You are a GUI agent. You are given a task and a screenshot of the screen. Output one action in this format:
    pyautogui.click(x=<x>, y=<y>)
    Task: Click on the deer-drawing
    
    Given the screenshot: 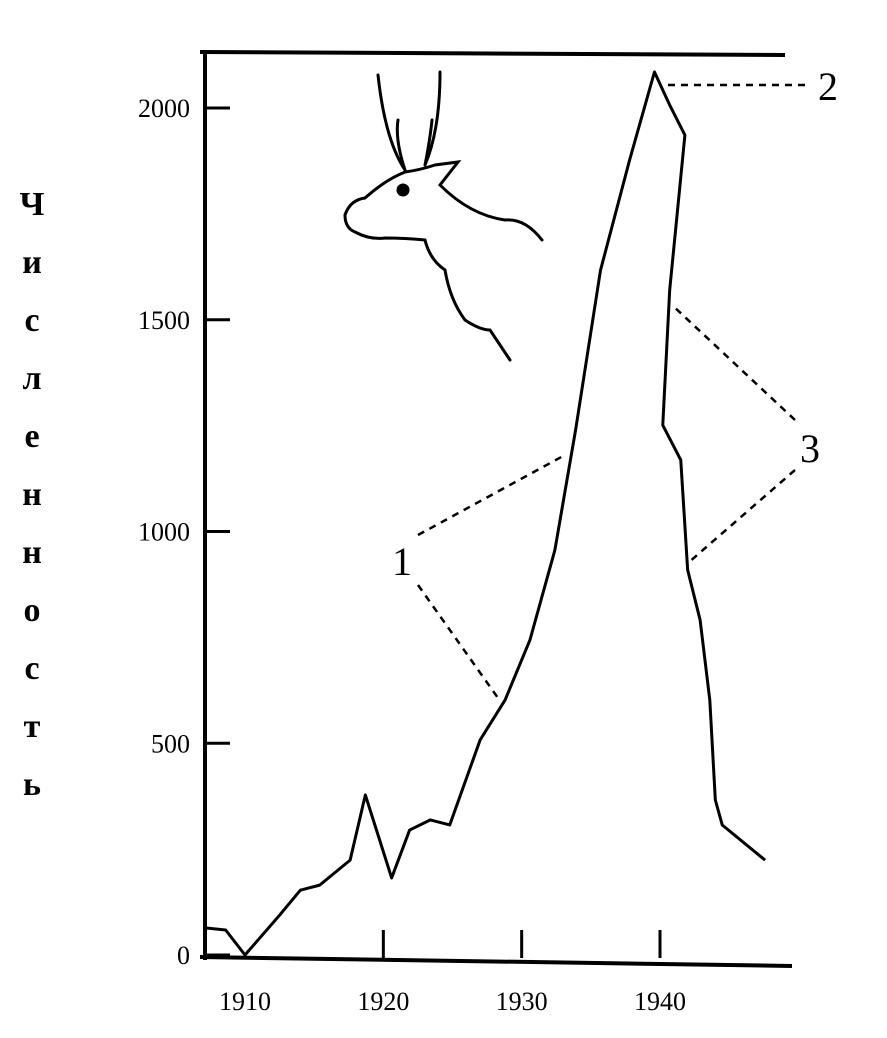 What is the action you would take?
    pyautogui.click(x=443, y=216)
    